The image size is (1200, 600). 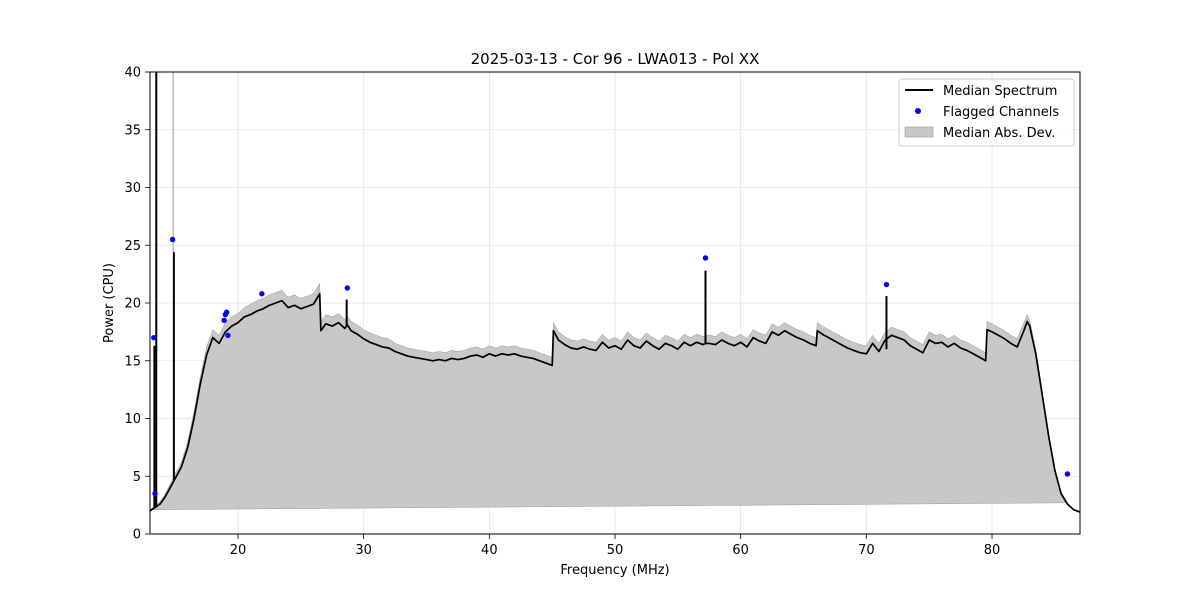 I want to click on y-tick-label: 0, so click(x=137, y=535).